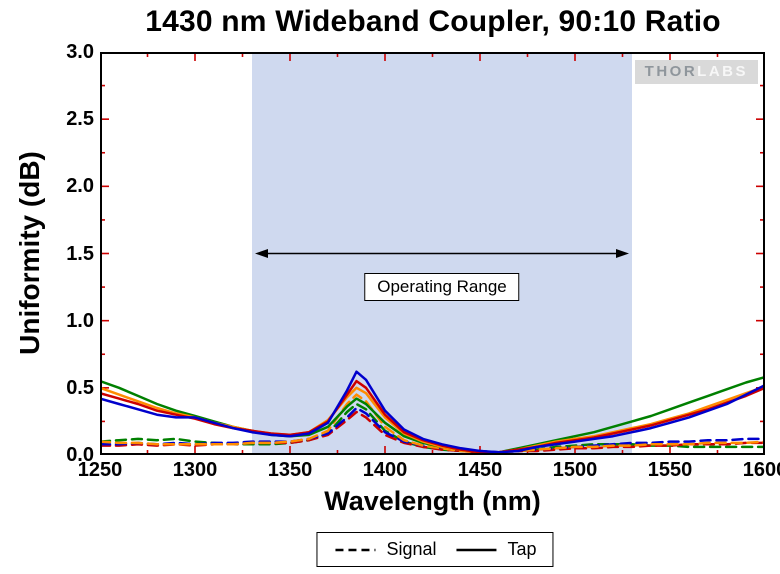  What do you see at coordinates (290, 470) in the screenshot?
I see `x-tick-label: 1350` at bounding box center [290, 470].